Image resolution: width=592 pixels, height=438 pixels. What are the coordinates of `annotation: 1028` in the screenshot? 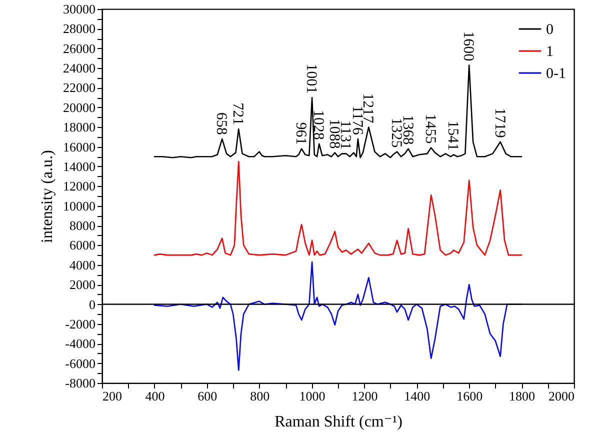 It's located at (318, 125).